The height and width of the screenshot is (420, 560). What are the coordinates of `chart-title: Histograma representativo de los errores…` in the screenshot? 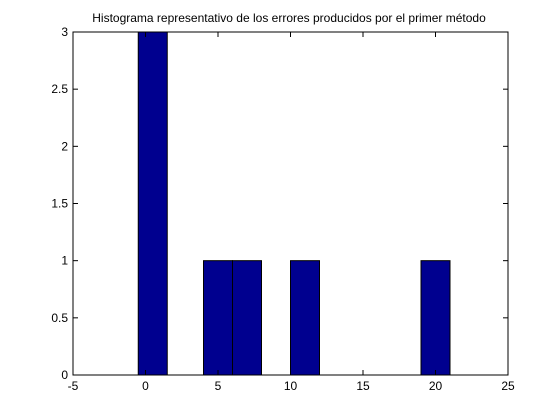 It's located at (289, 18).